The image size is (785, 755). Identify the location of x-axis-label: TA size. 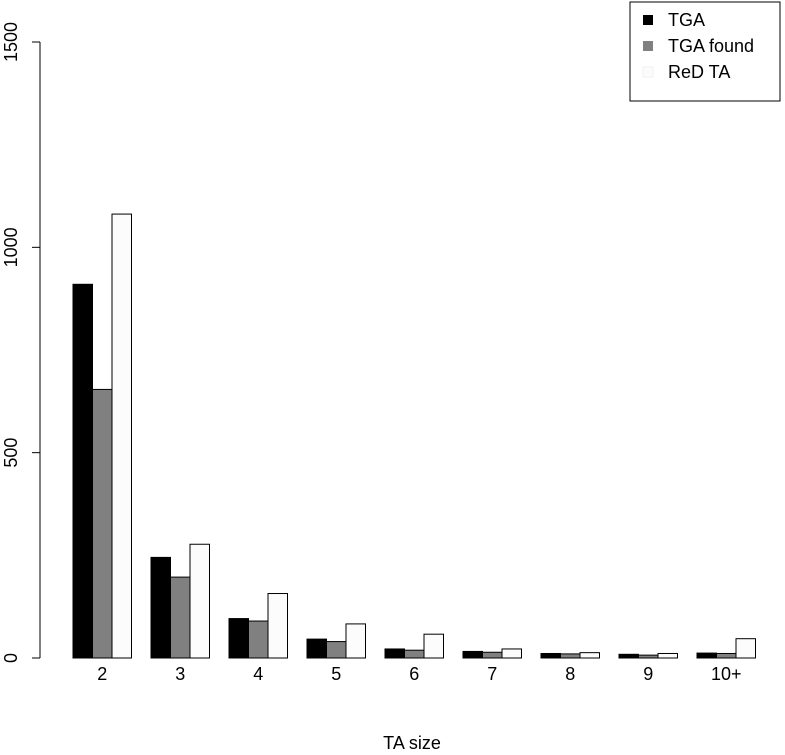
(412, 743).